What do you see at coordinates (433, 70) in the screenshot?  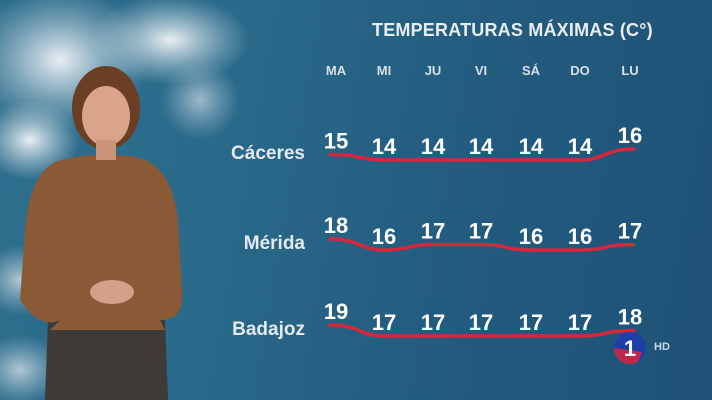 I see `day-label: JU` at bounding box center [433, 70].